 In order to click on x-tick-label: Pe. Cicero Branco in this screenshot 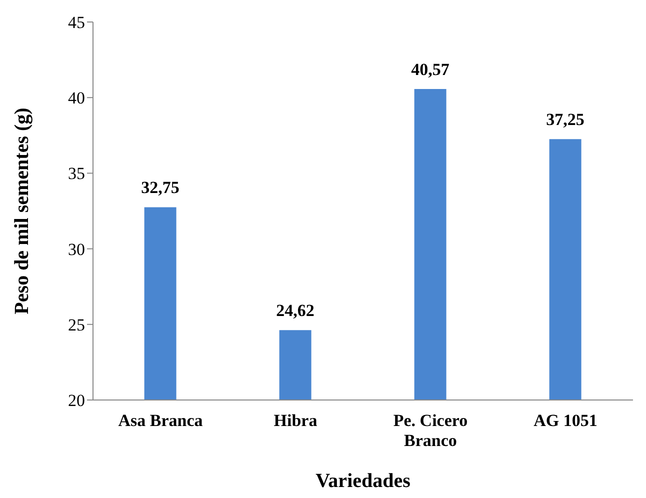, I will do `click(430, 430)`.